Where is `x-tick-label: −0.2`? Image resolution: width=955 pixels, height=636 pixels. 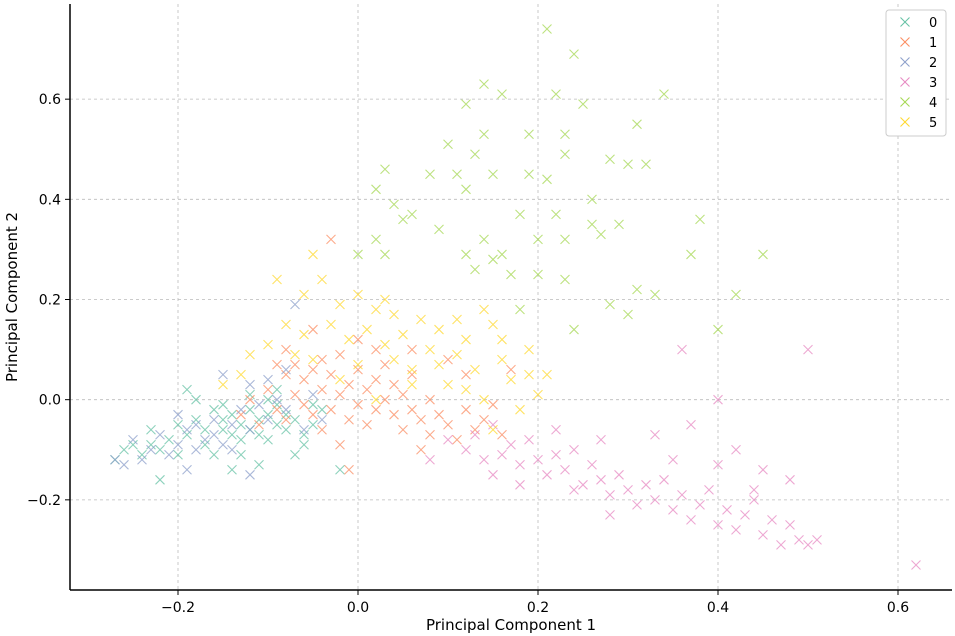 x-tick-label: −0.2 is located at coordinates (178, 608).